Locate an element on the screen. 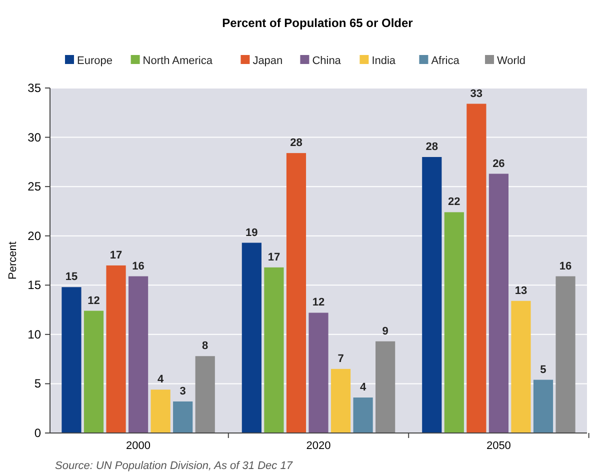  y-tick-label: 20 is located at coordinates (35, 235).